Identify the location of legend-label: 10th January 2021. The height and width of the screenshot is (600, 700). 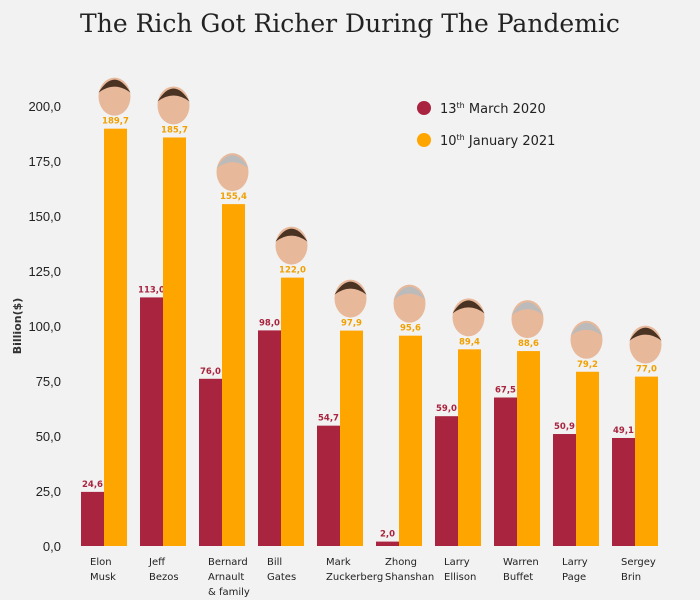
(497, 141).